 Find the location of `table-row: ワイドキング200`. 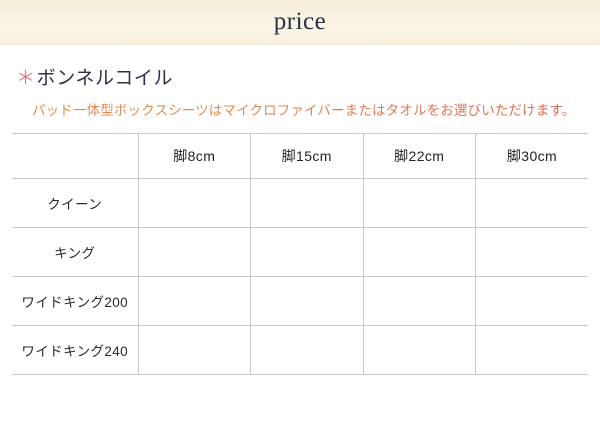

table-row: ワイドキング200 is located at coordinates (300, 301).